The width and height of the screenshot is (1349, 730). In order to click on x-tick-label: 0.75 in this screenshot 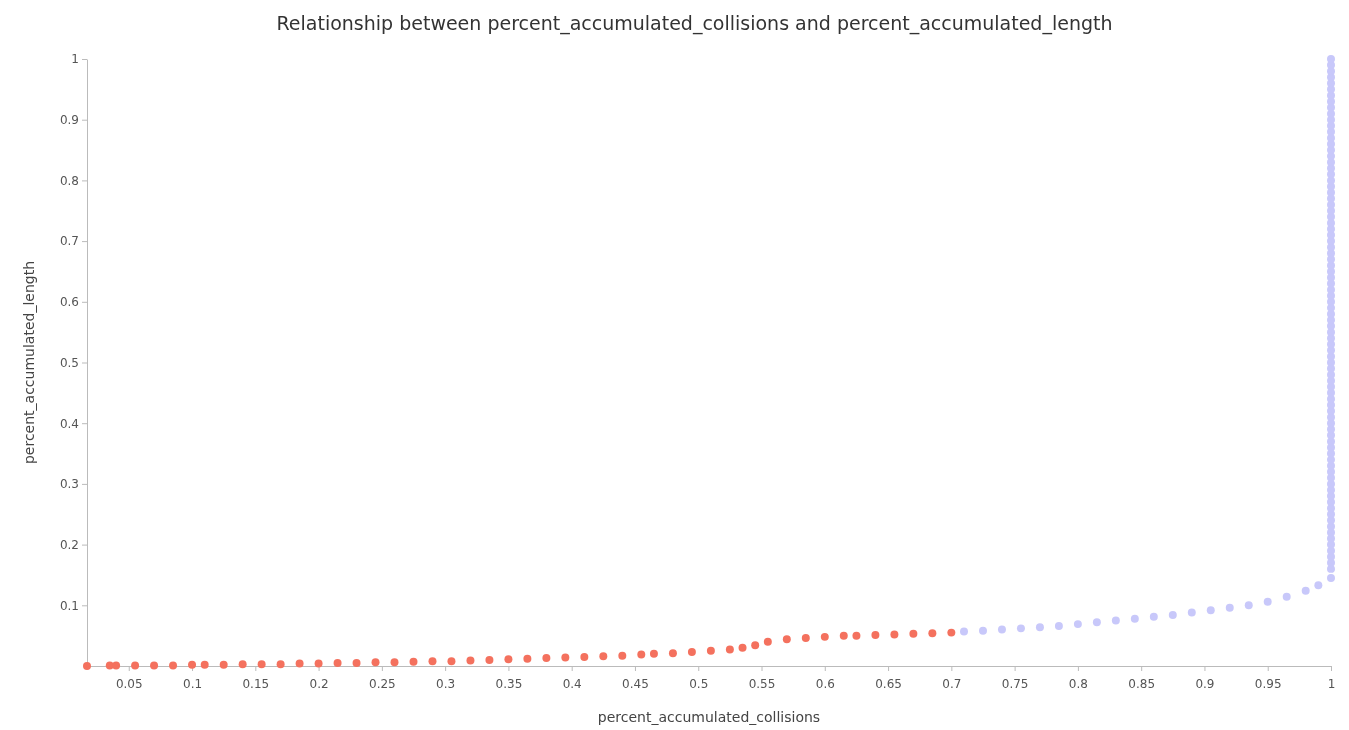, I will do `click(1015, 684)`.